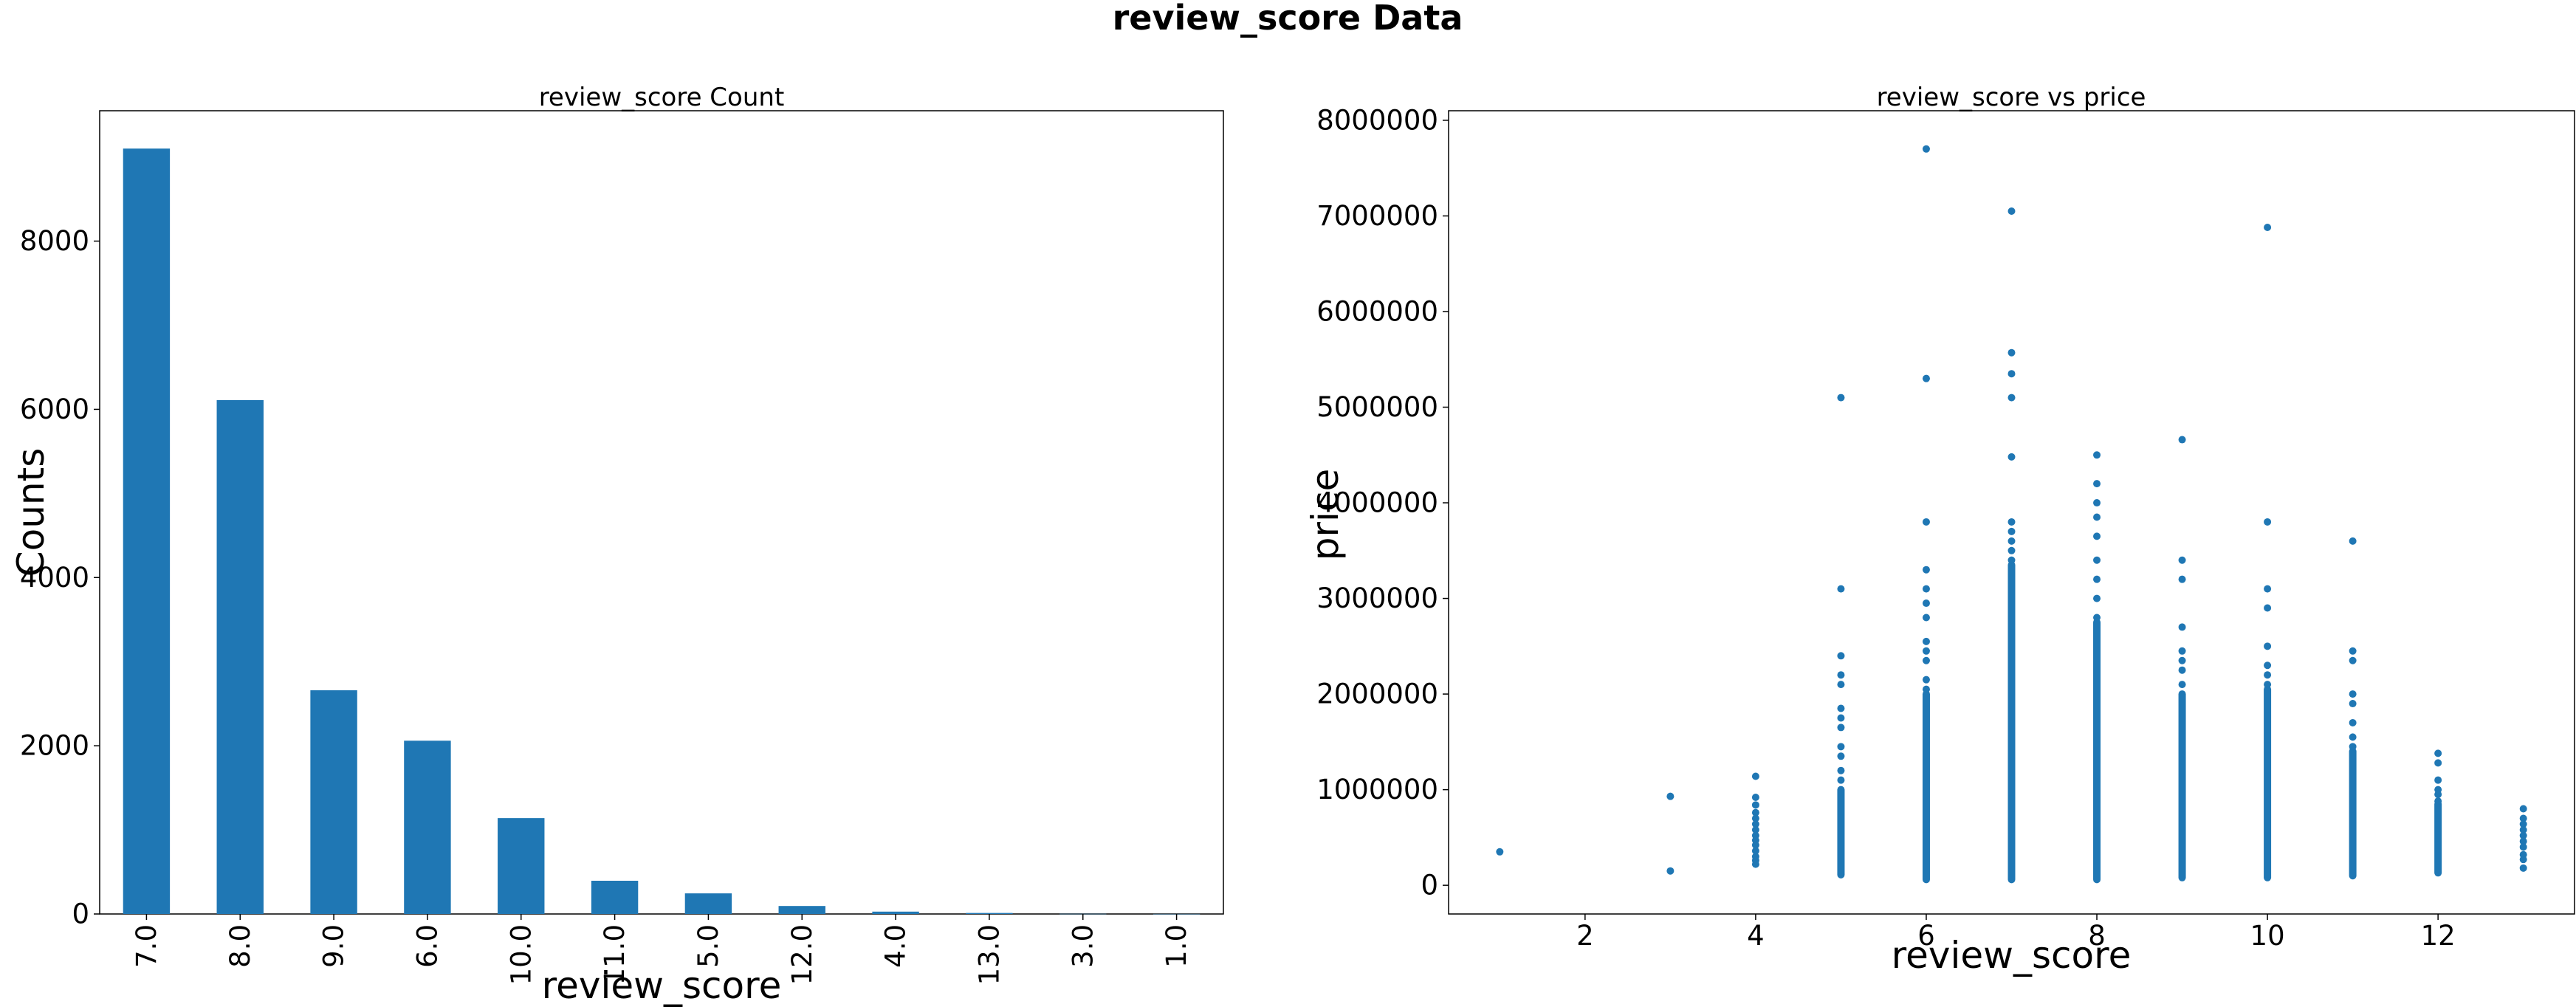  Describe the element at coordinates (2097, 936) in the screenshot. I see `scatter-x-tick-label: 8` at that location.